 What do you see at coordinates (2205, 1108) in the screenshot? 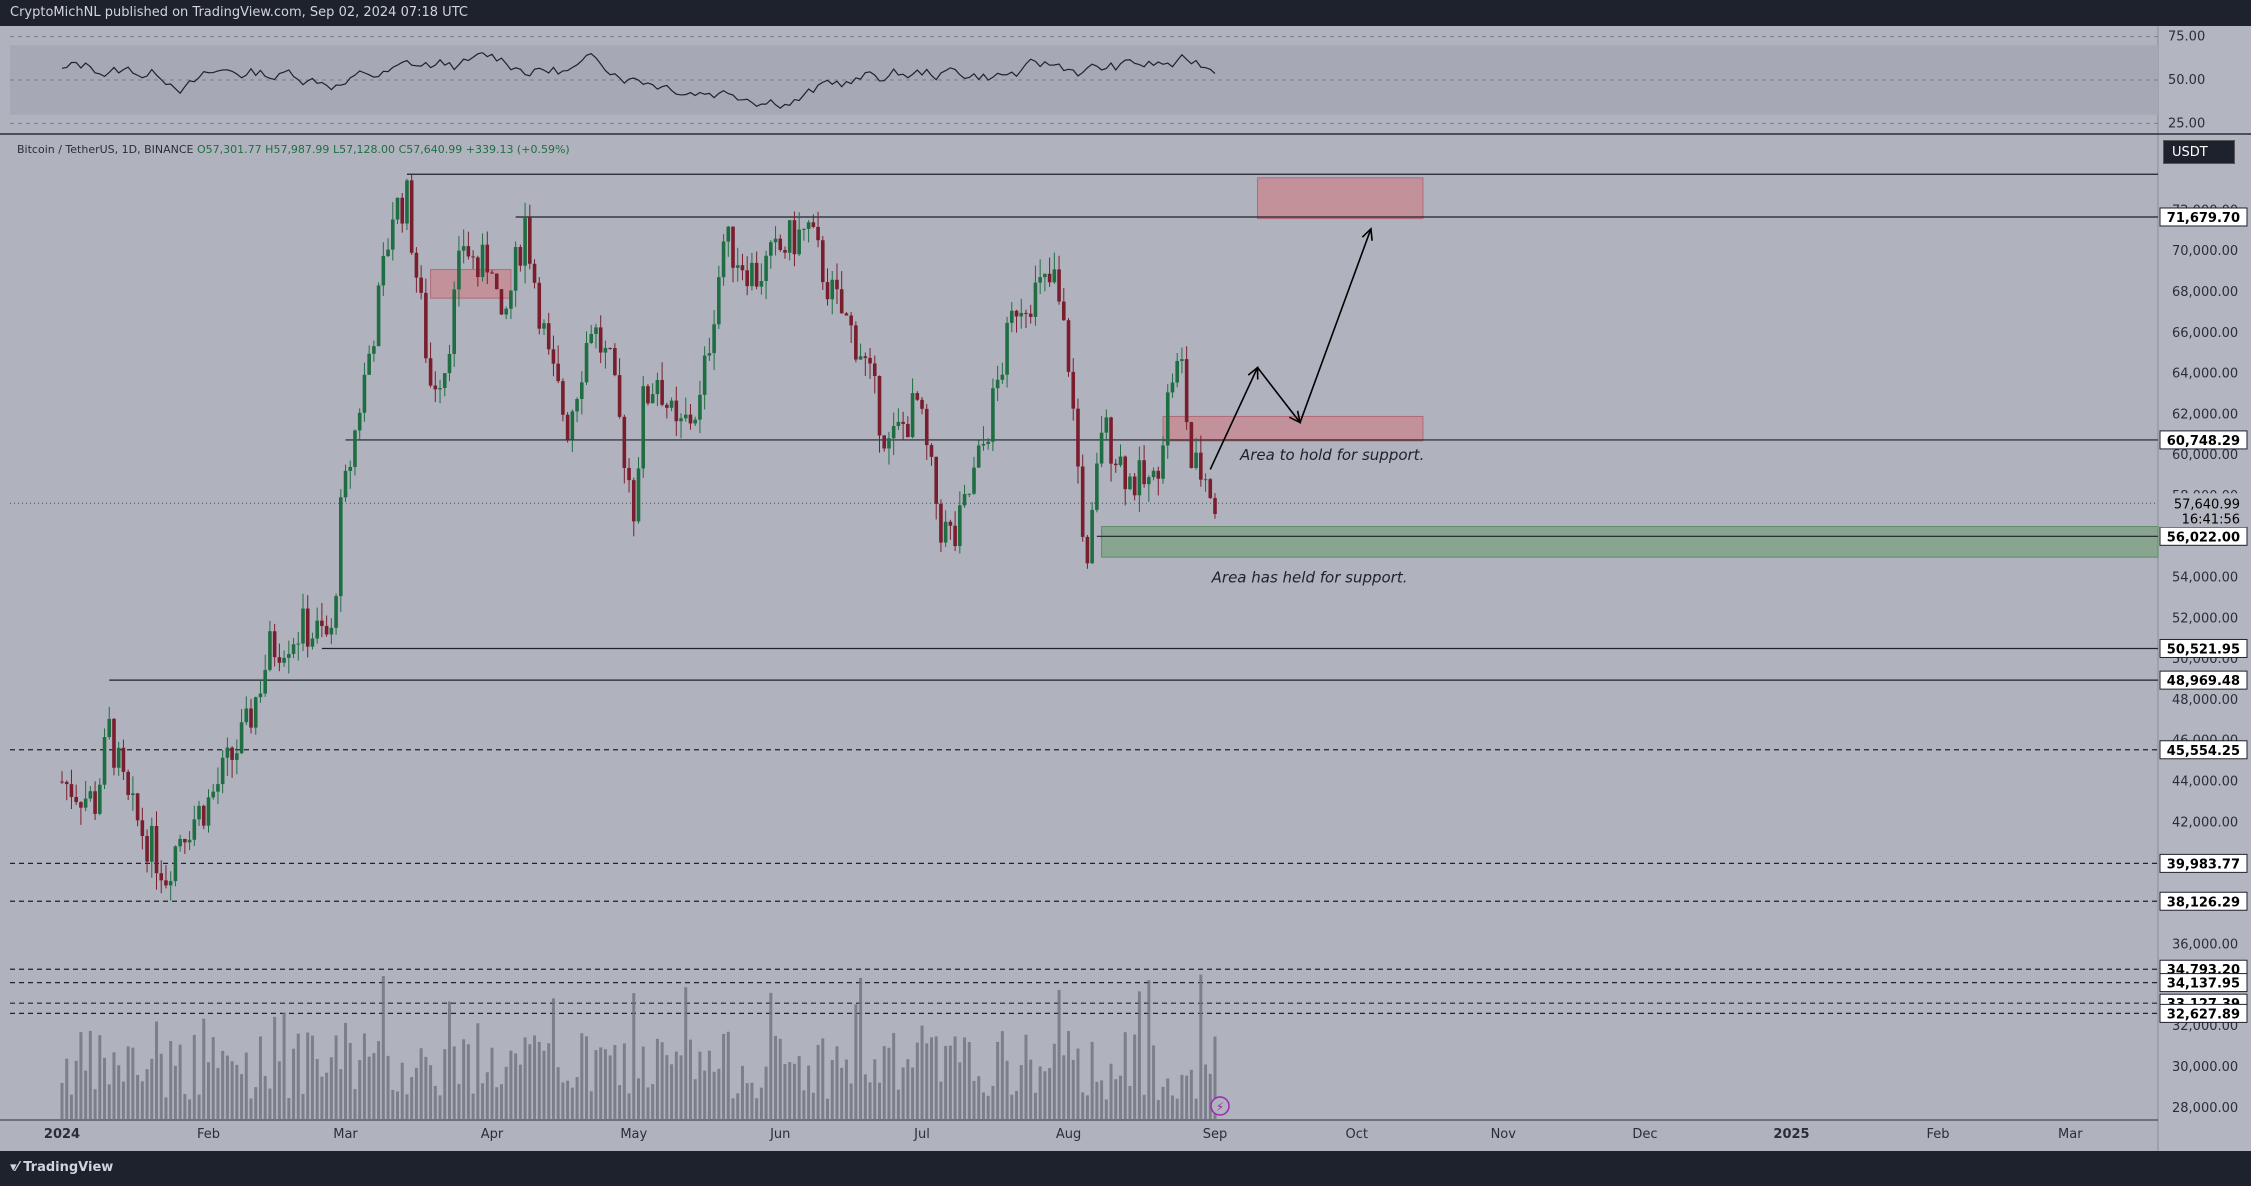
I see `price-tick-label: 28,000.00` at bounding box center [2205, 1108].